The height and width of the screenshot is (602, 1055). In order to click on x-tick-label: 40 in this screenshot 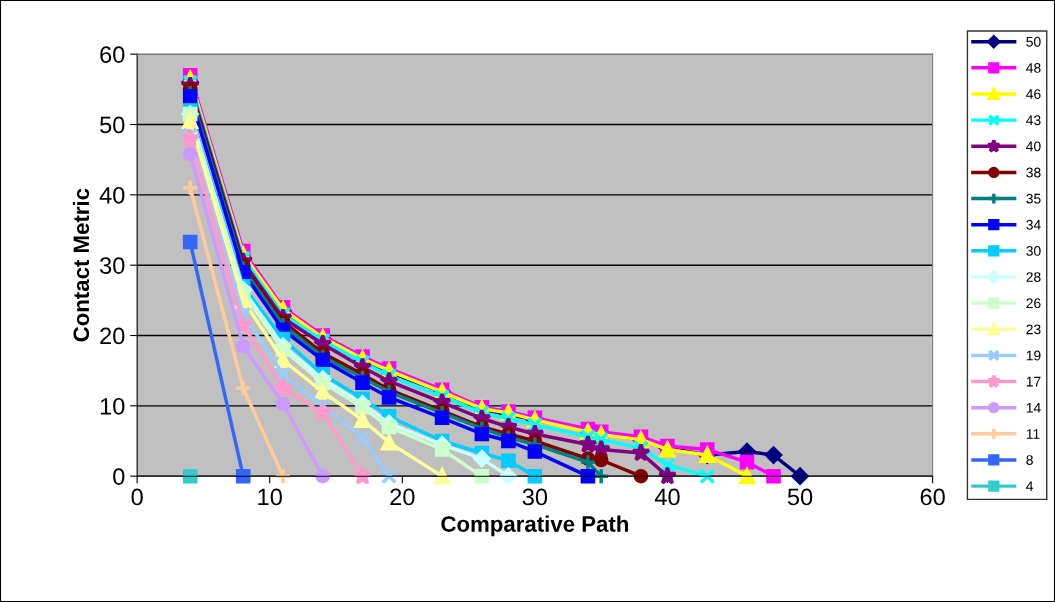, I will do `click(667, 497)`.